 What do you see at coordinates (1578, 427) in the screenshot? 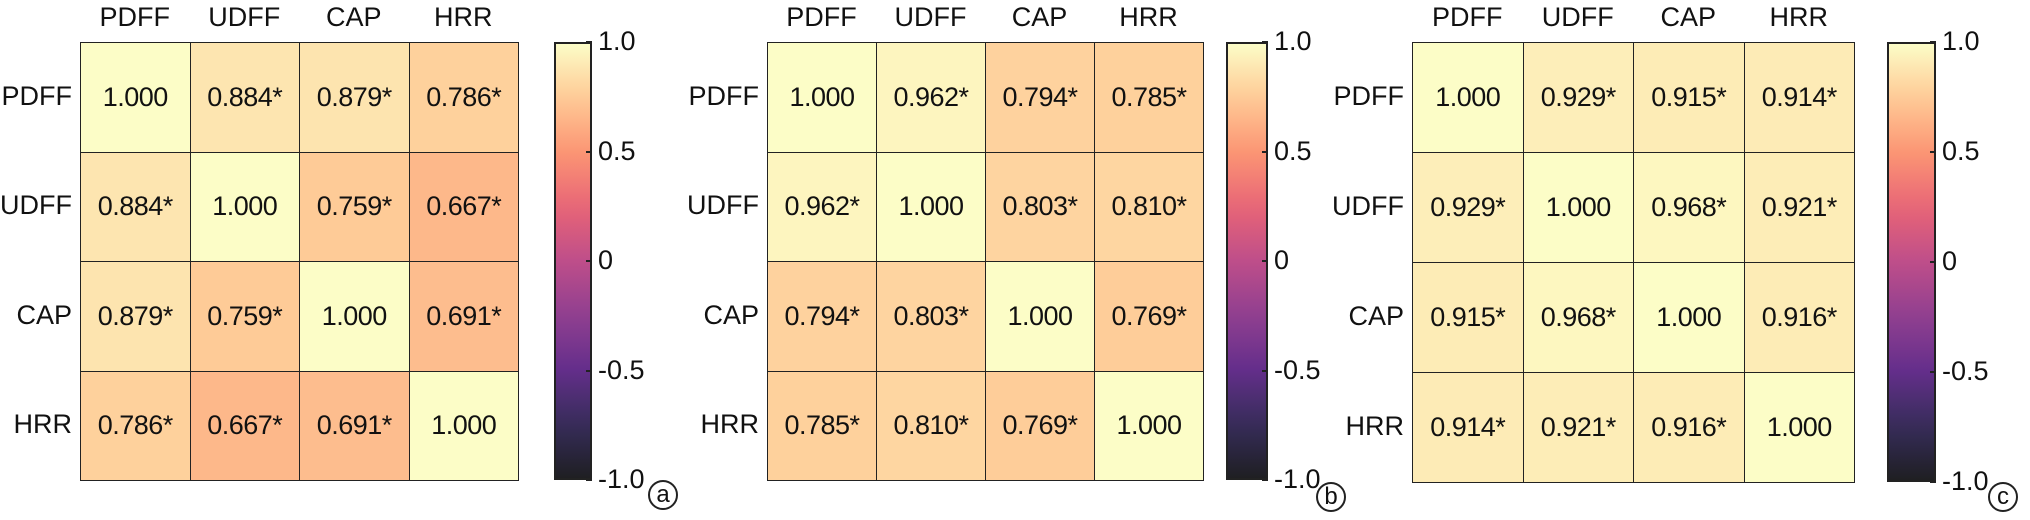
I see `heatmap-cell: 0.921*` at bounding box center [1578, 427].